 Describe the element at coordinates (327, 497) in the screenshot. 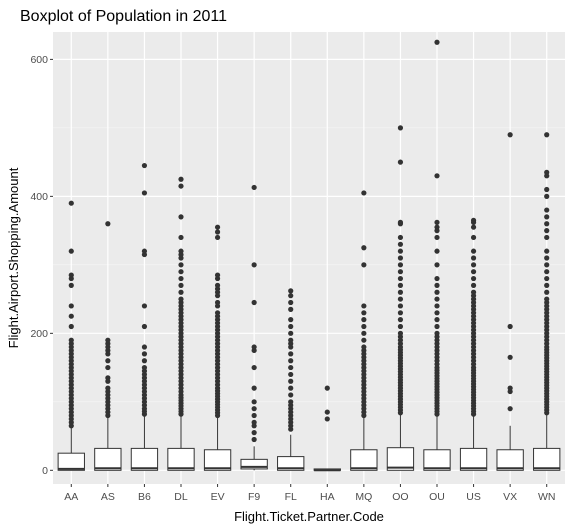

I see `x-tick-label: HA` at that location.